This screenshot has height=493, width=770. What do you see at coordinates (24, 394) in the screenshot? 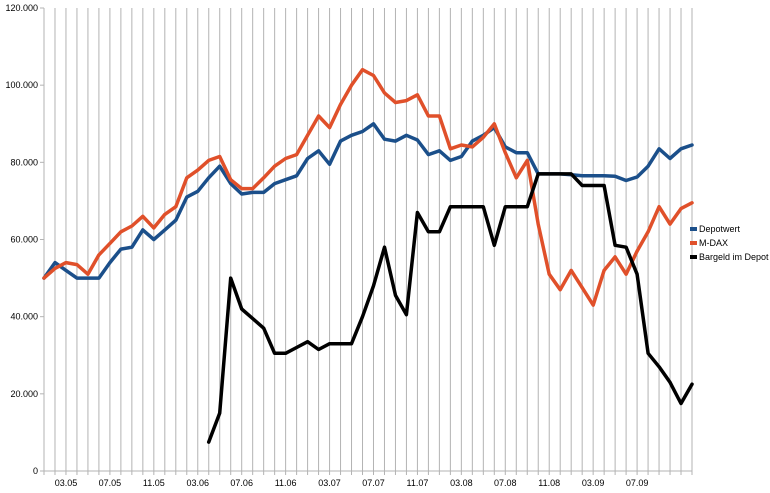
I see `y-tick-label: 20.000` at bounding box center [24, 394].